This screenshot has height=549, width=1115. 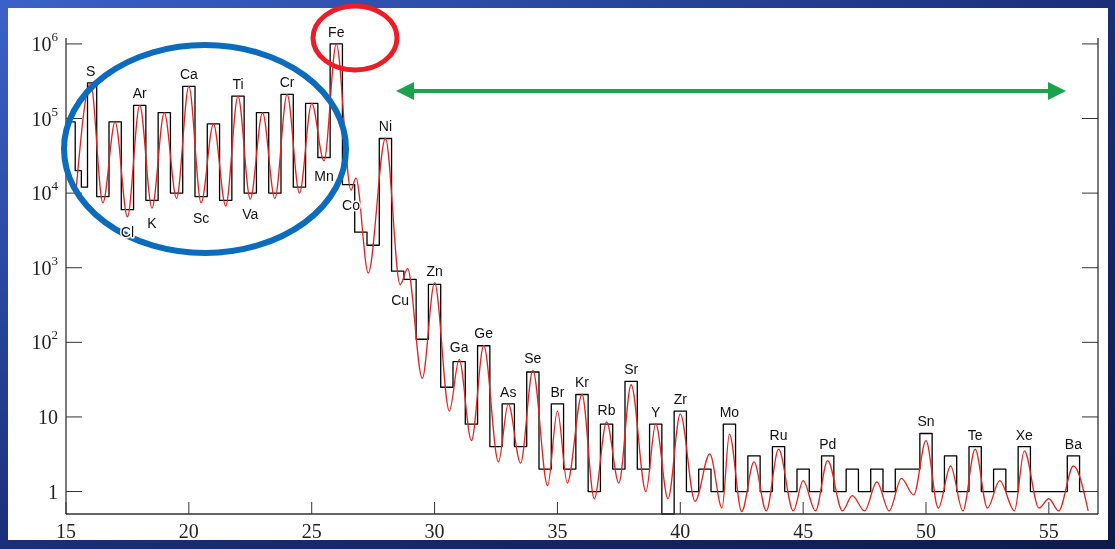 What do you see at coordinates (324, 175) in the screenshot?
I see `annotation: Mn` at bounding box center [324, 175].